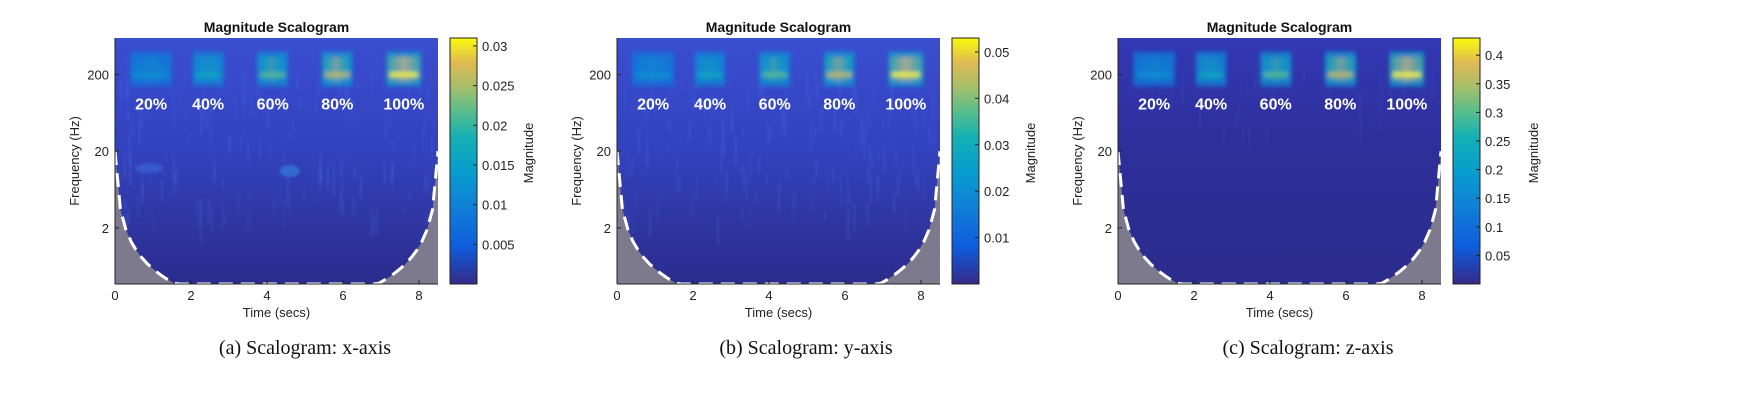 The height and width of the screenshot is (409, 1738). Describe the element at coordinates (305, 348) in the screenshot. I see `subcaption: (a) Scalogram: x-axis` at that location.